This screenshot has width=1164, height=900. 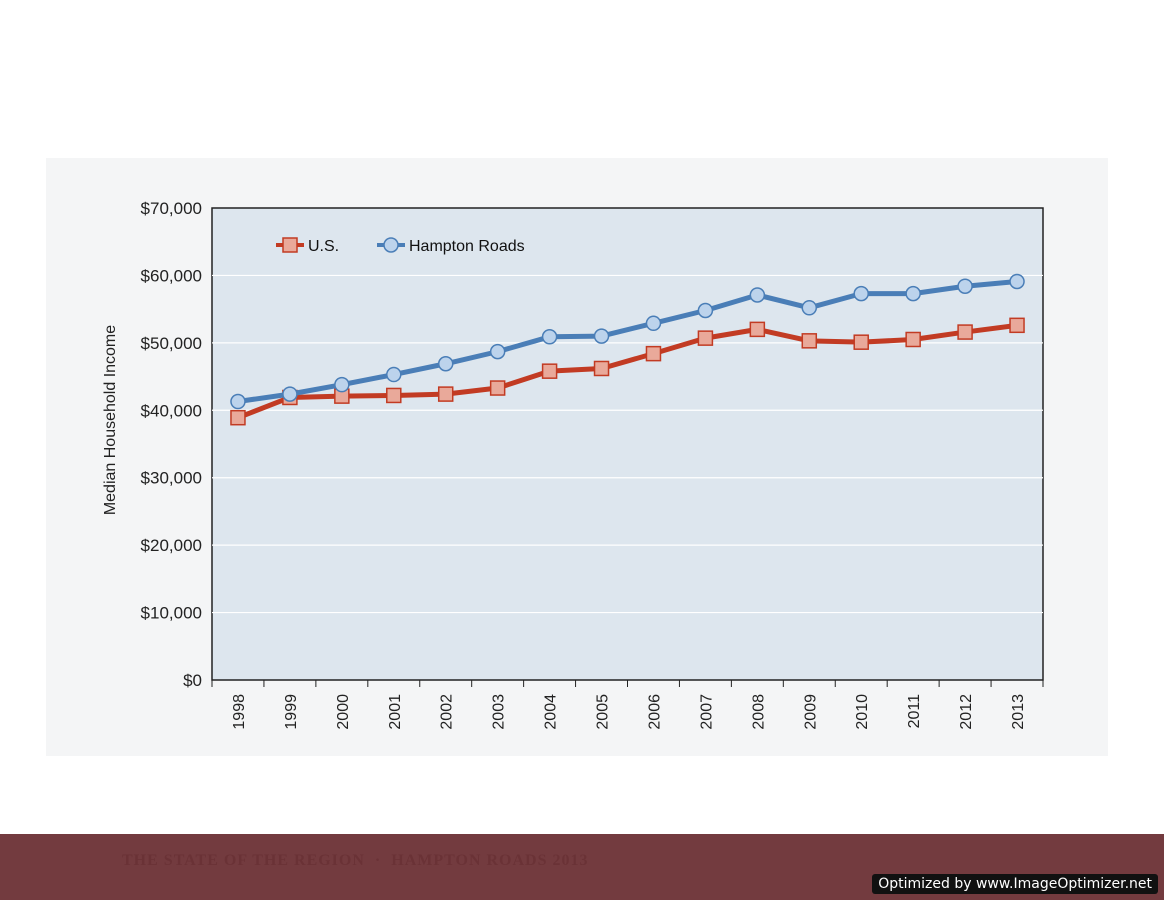 What do you see at coordinates (499, 712) in the screenshot?
I see `x-tick-label: 2003` at bounding box center [499, 712].